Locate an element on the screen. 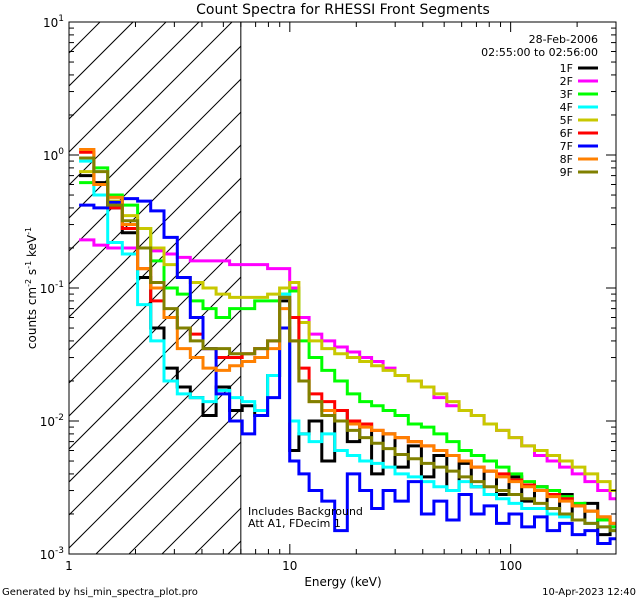 This screenshot has width=640, height=600. y-tick-label: 10⁻² is located at coordinates (52, 421).